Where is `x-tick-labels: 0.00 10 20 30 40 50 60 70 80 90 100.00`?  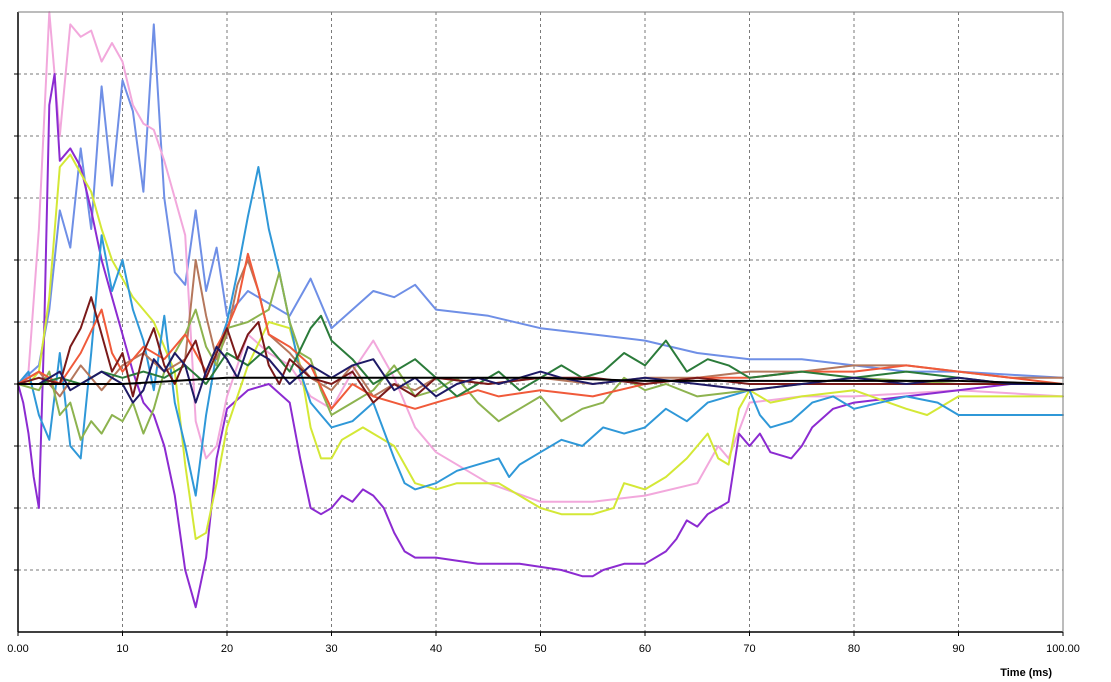 x-tick-labels: 0.00 10 20 30 40 50 60 70 80 90 100.00 is located at coordinates (543, 643).